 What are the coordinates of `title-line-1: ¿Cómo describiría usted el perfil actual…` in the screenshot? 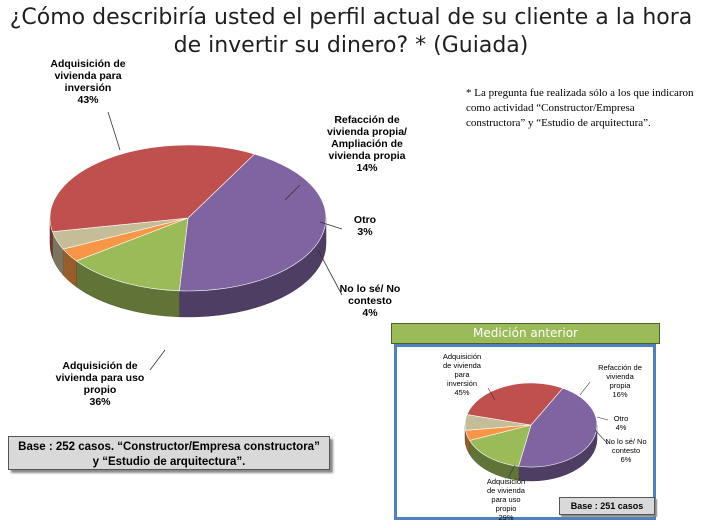 It's located at (351, 17).